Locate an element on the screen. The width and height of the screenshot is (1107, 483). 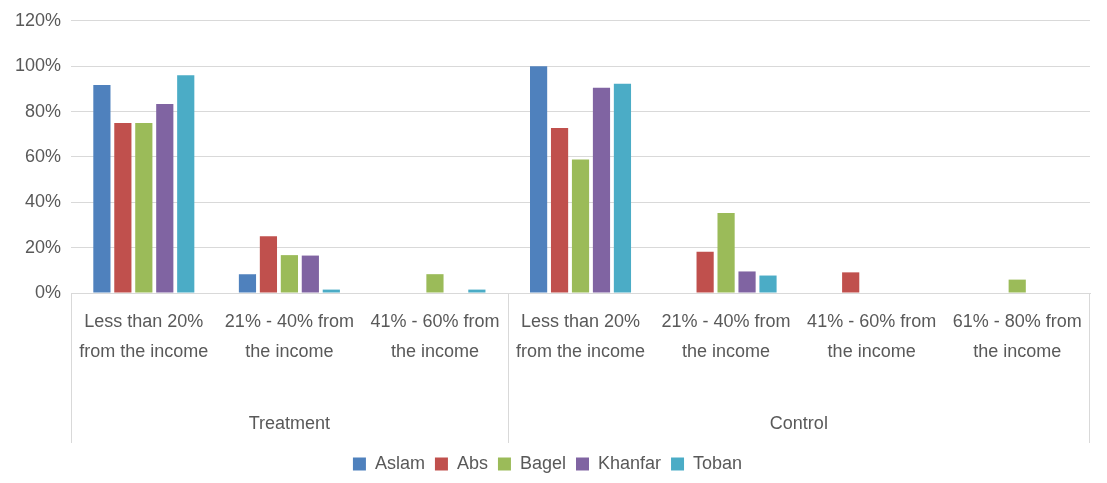
legend-label: Aslam is located at coordinates (399, 462).